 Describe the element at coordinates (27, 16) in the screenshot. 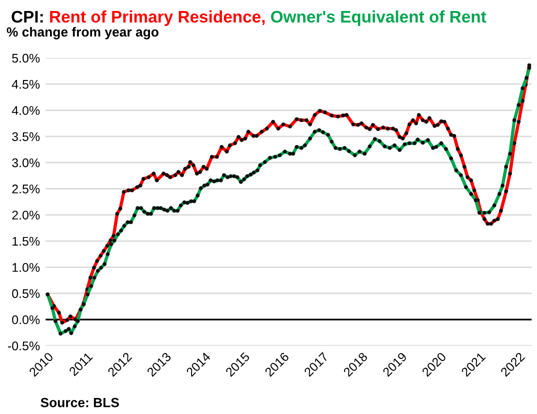

I see `chart-title: CPI:` at that location.